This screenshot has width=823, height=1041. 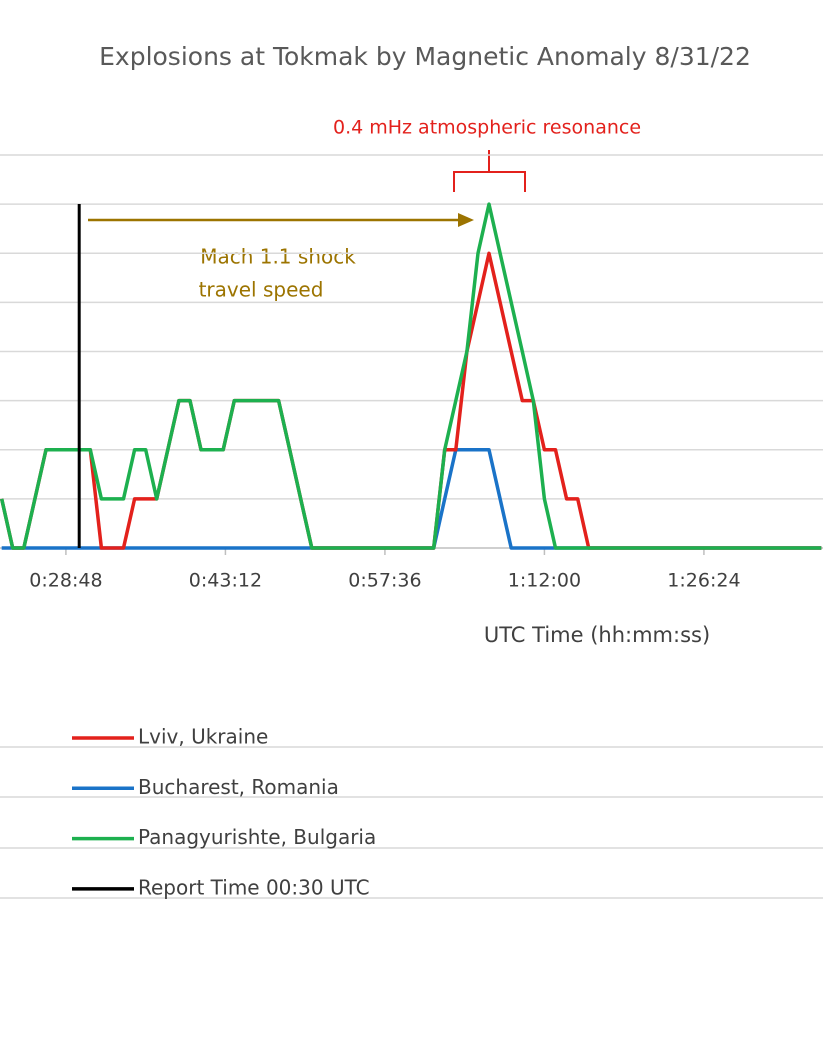 What do you see at coordinates (703, 581) in the screenshot?
I see `x-tick-label: 1:26:24` at bounding box center [703, 581].